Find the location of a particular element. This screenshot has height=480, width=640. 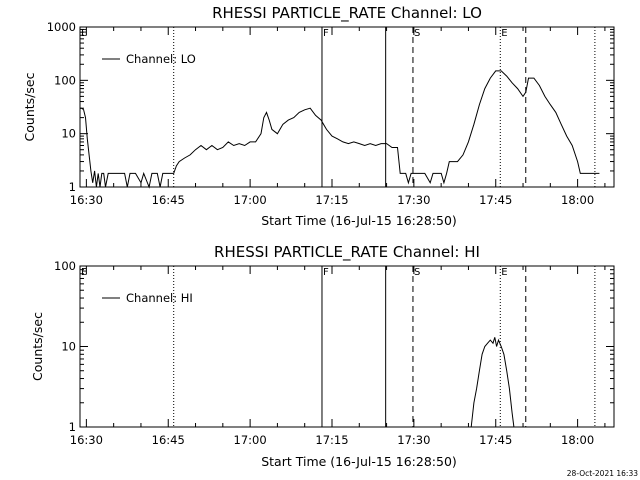

legend-label: Channel: LO is located at coordinates (161, 59).